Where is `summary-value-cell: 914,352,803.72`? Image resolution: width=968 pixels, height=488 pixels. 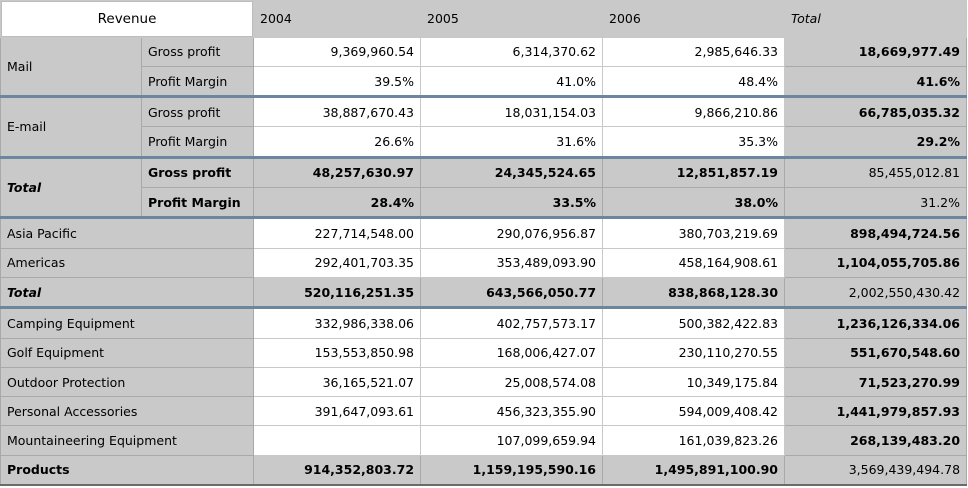
summary-value-cell: 914,352,803.72 is located at coordinates (337, 470).